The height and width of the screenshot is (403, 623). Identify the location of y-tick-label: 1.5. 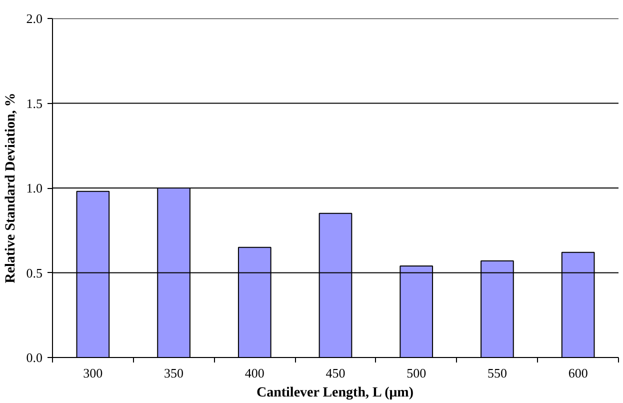
(34, 103).